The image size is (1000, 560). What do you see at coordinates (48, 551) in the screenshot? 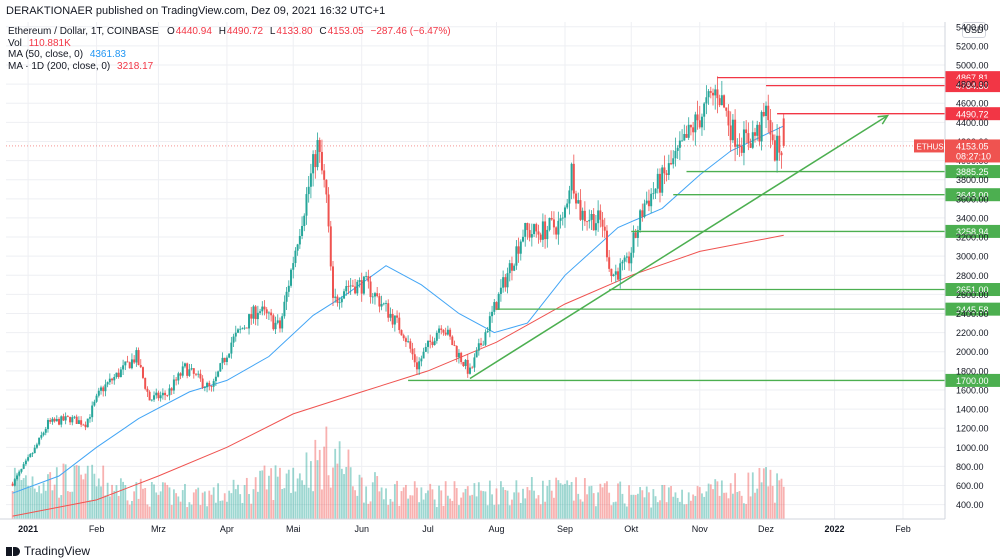
I see `tradingview-logo: TradingView` at bounding box center [48, 551].